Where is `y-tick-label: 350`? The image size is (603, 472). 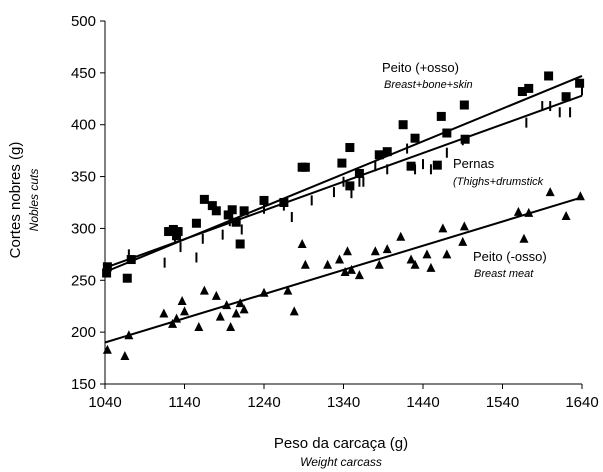
y-tick-label: 350 is located at coordinates (83, 177).